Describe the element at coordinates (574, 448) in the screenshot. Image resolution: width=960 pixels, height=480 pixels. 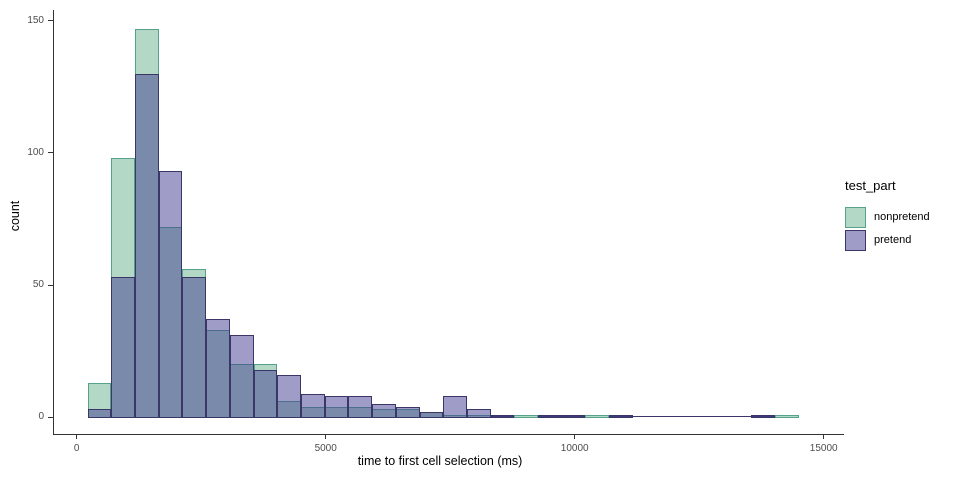
I see `x-tick-label: 10000` at that location.